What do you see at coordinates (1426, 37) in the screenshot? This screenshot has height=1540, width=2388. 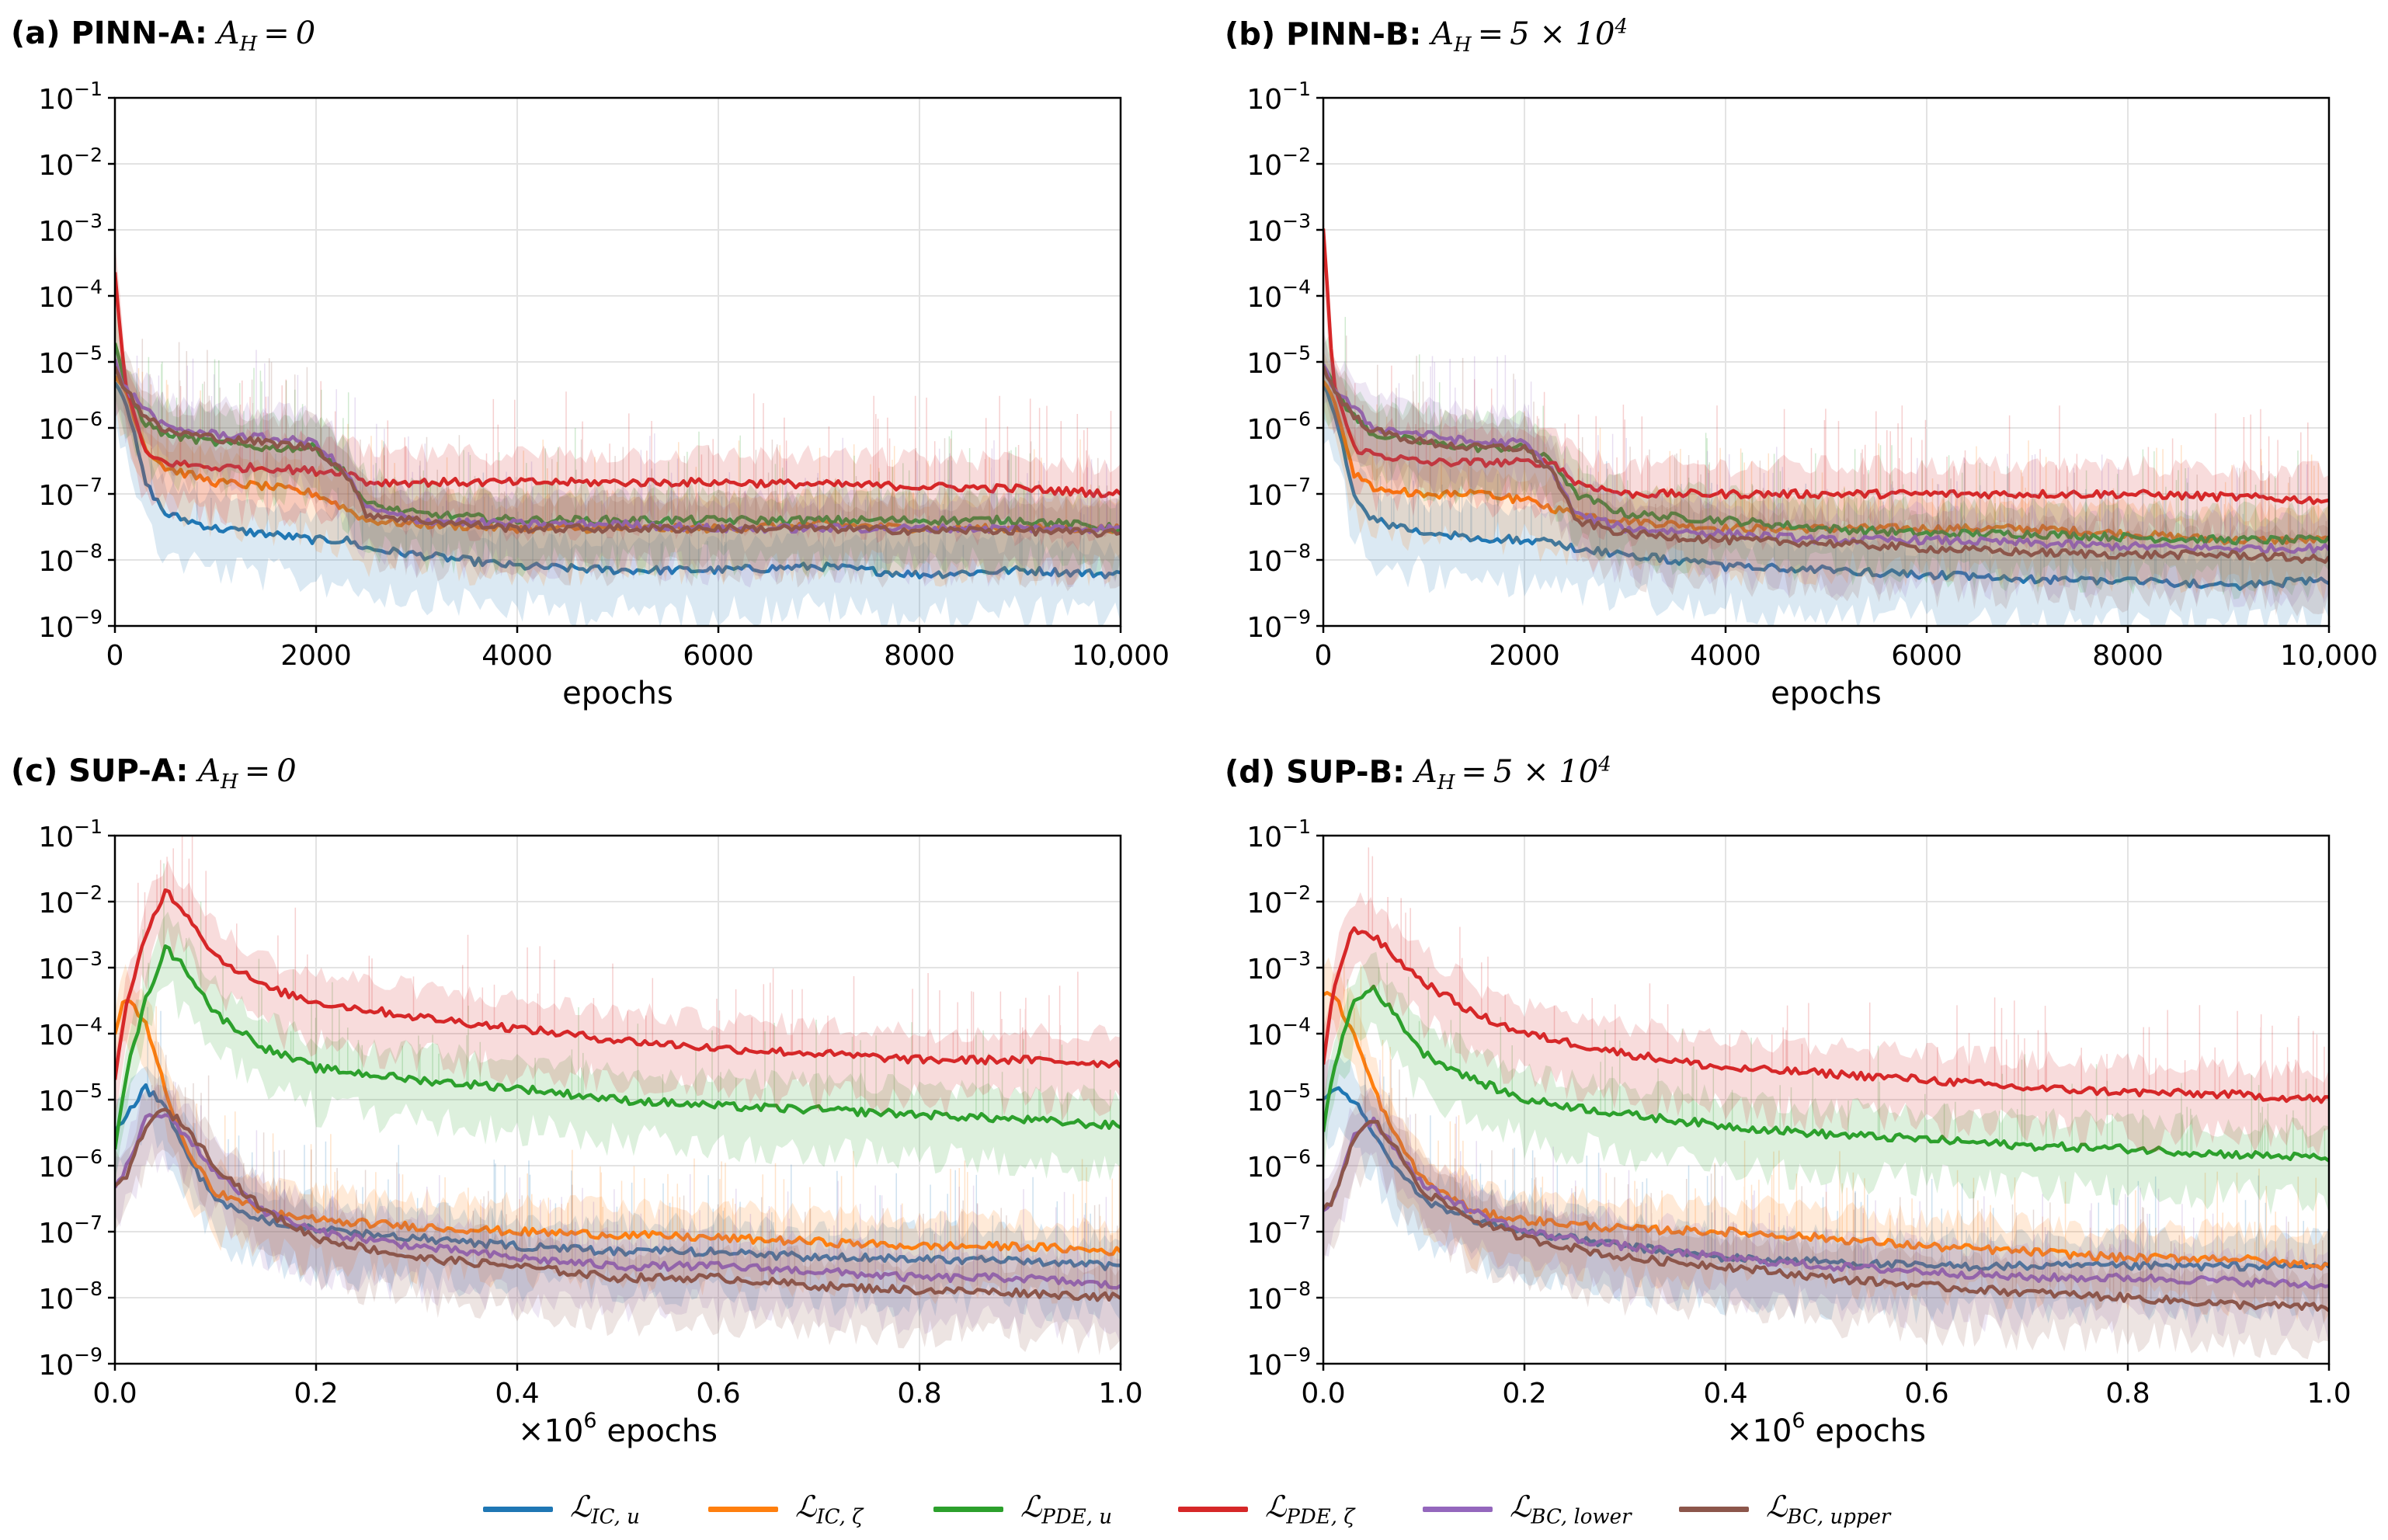 I see `panel-title: (b) PINN-B: AH = 5 × 104` at bounding box center [1426, 37].